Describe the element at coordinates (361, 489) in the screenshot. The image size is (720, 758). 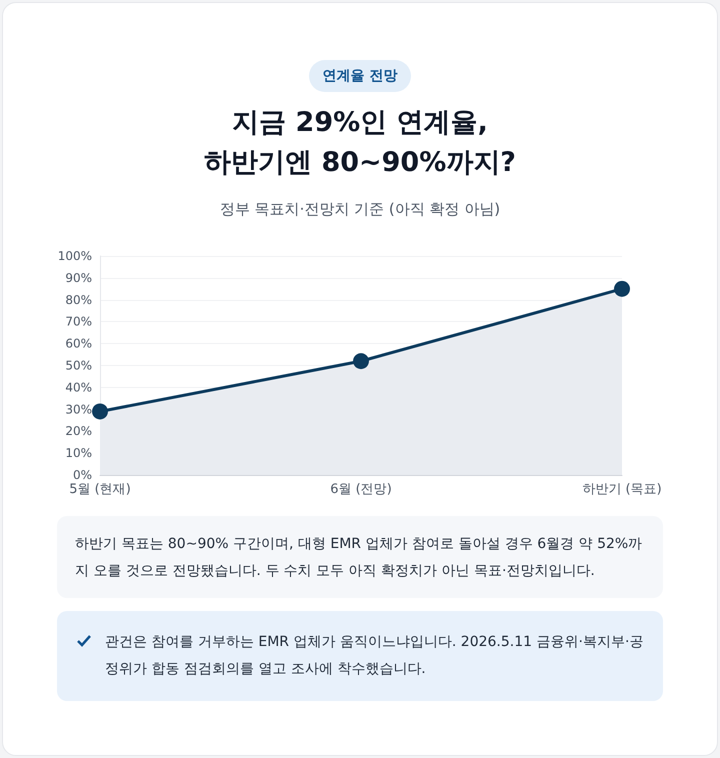
I see `x-tick-label: 6월 (전망)` at that location.